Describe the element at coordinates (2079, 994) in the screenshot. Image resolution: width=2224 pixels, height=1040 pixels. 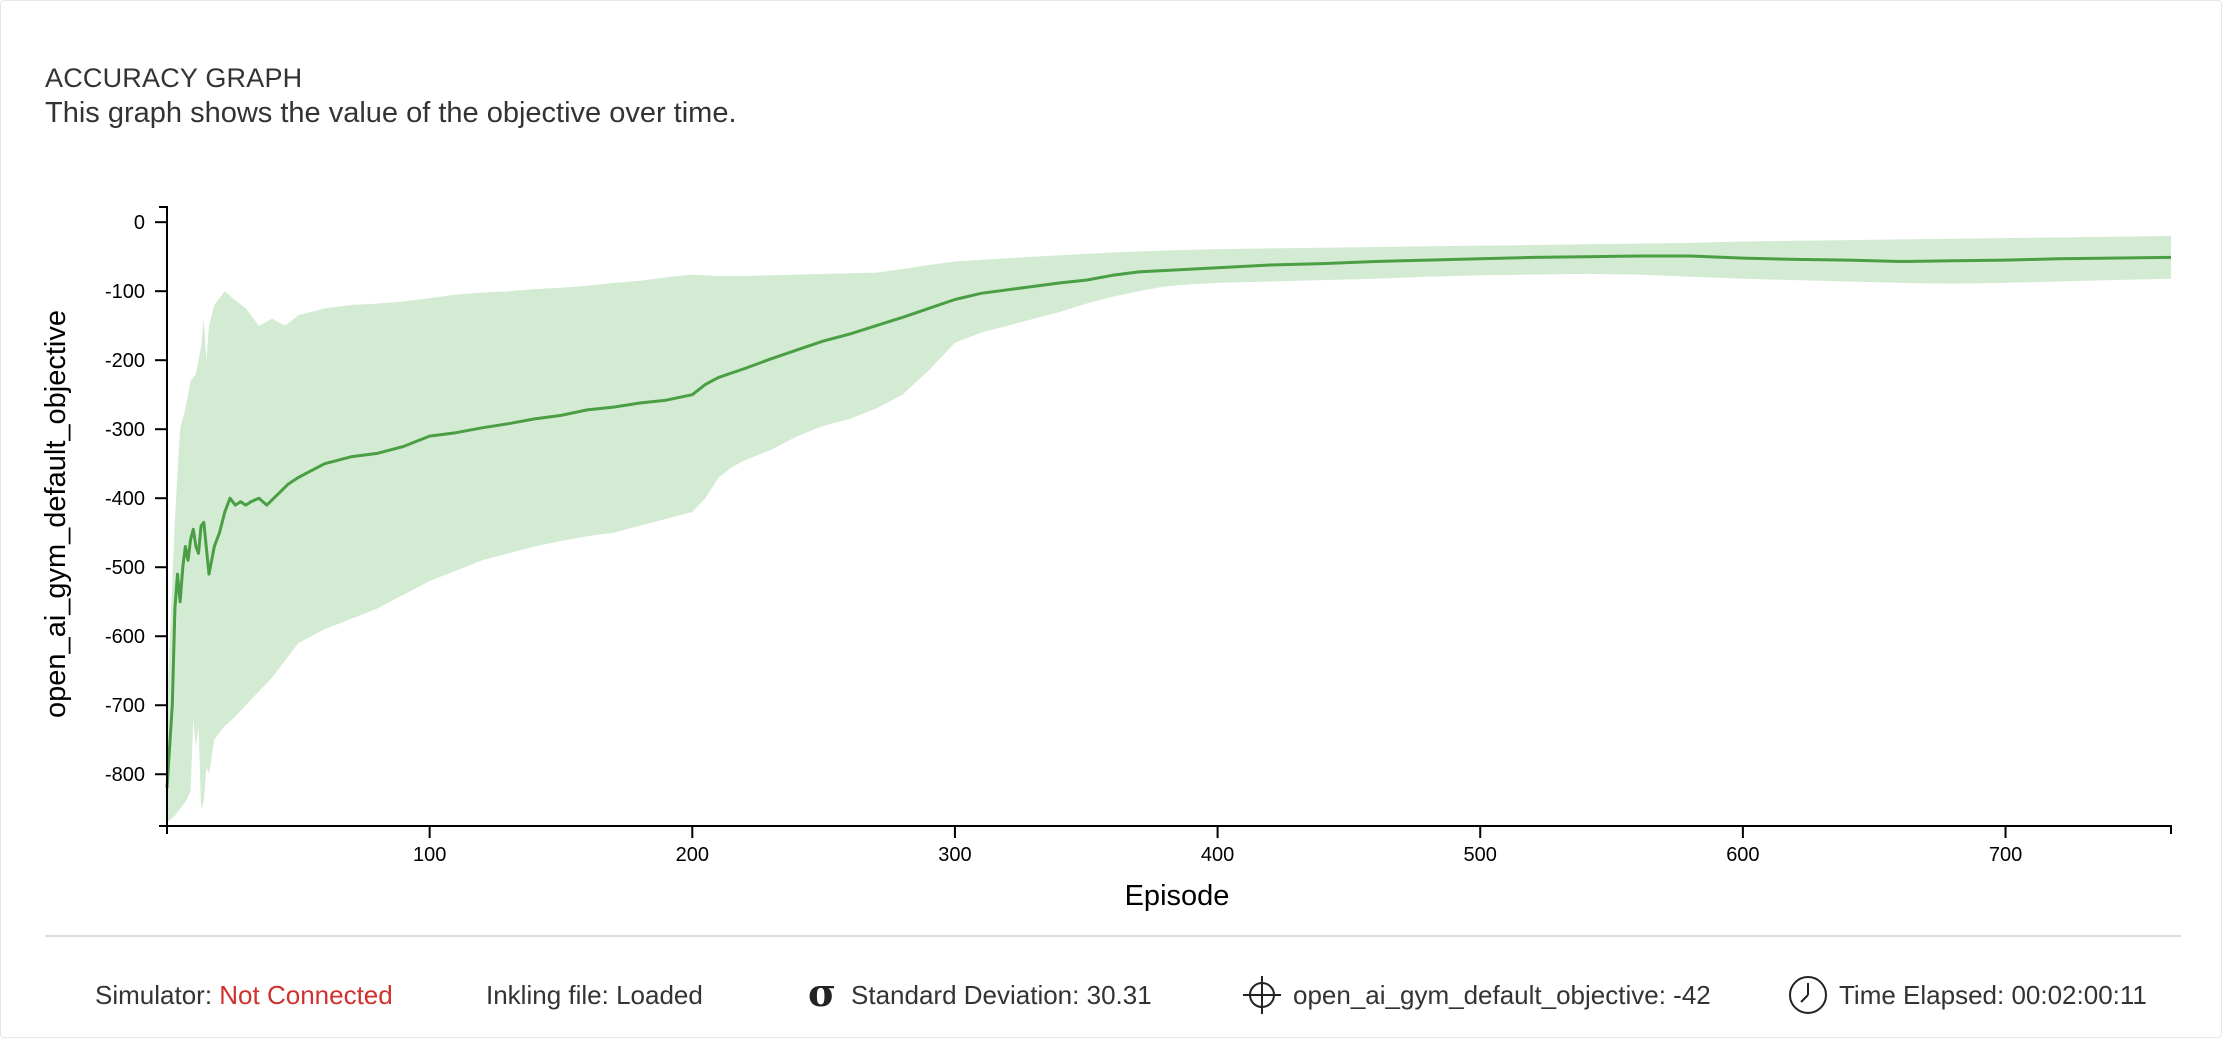
I see `time-value: 00:02:00:11` at that location.